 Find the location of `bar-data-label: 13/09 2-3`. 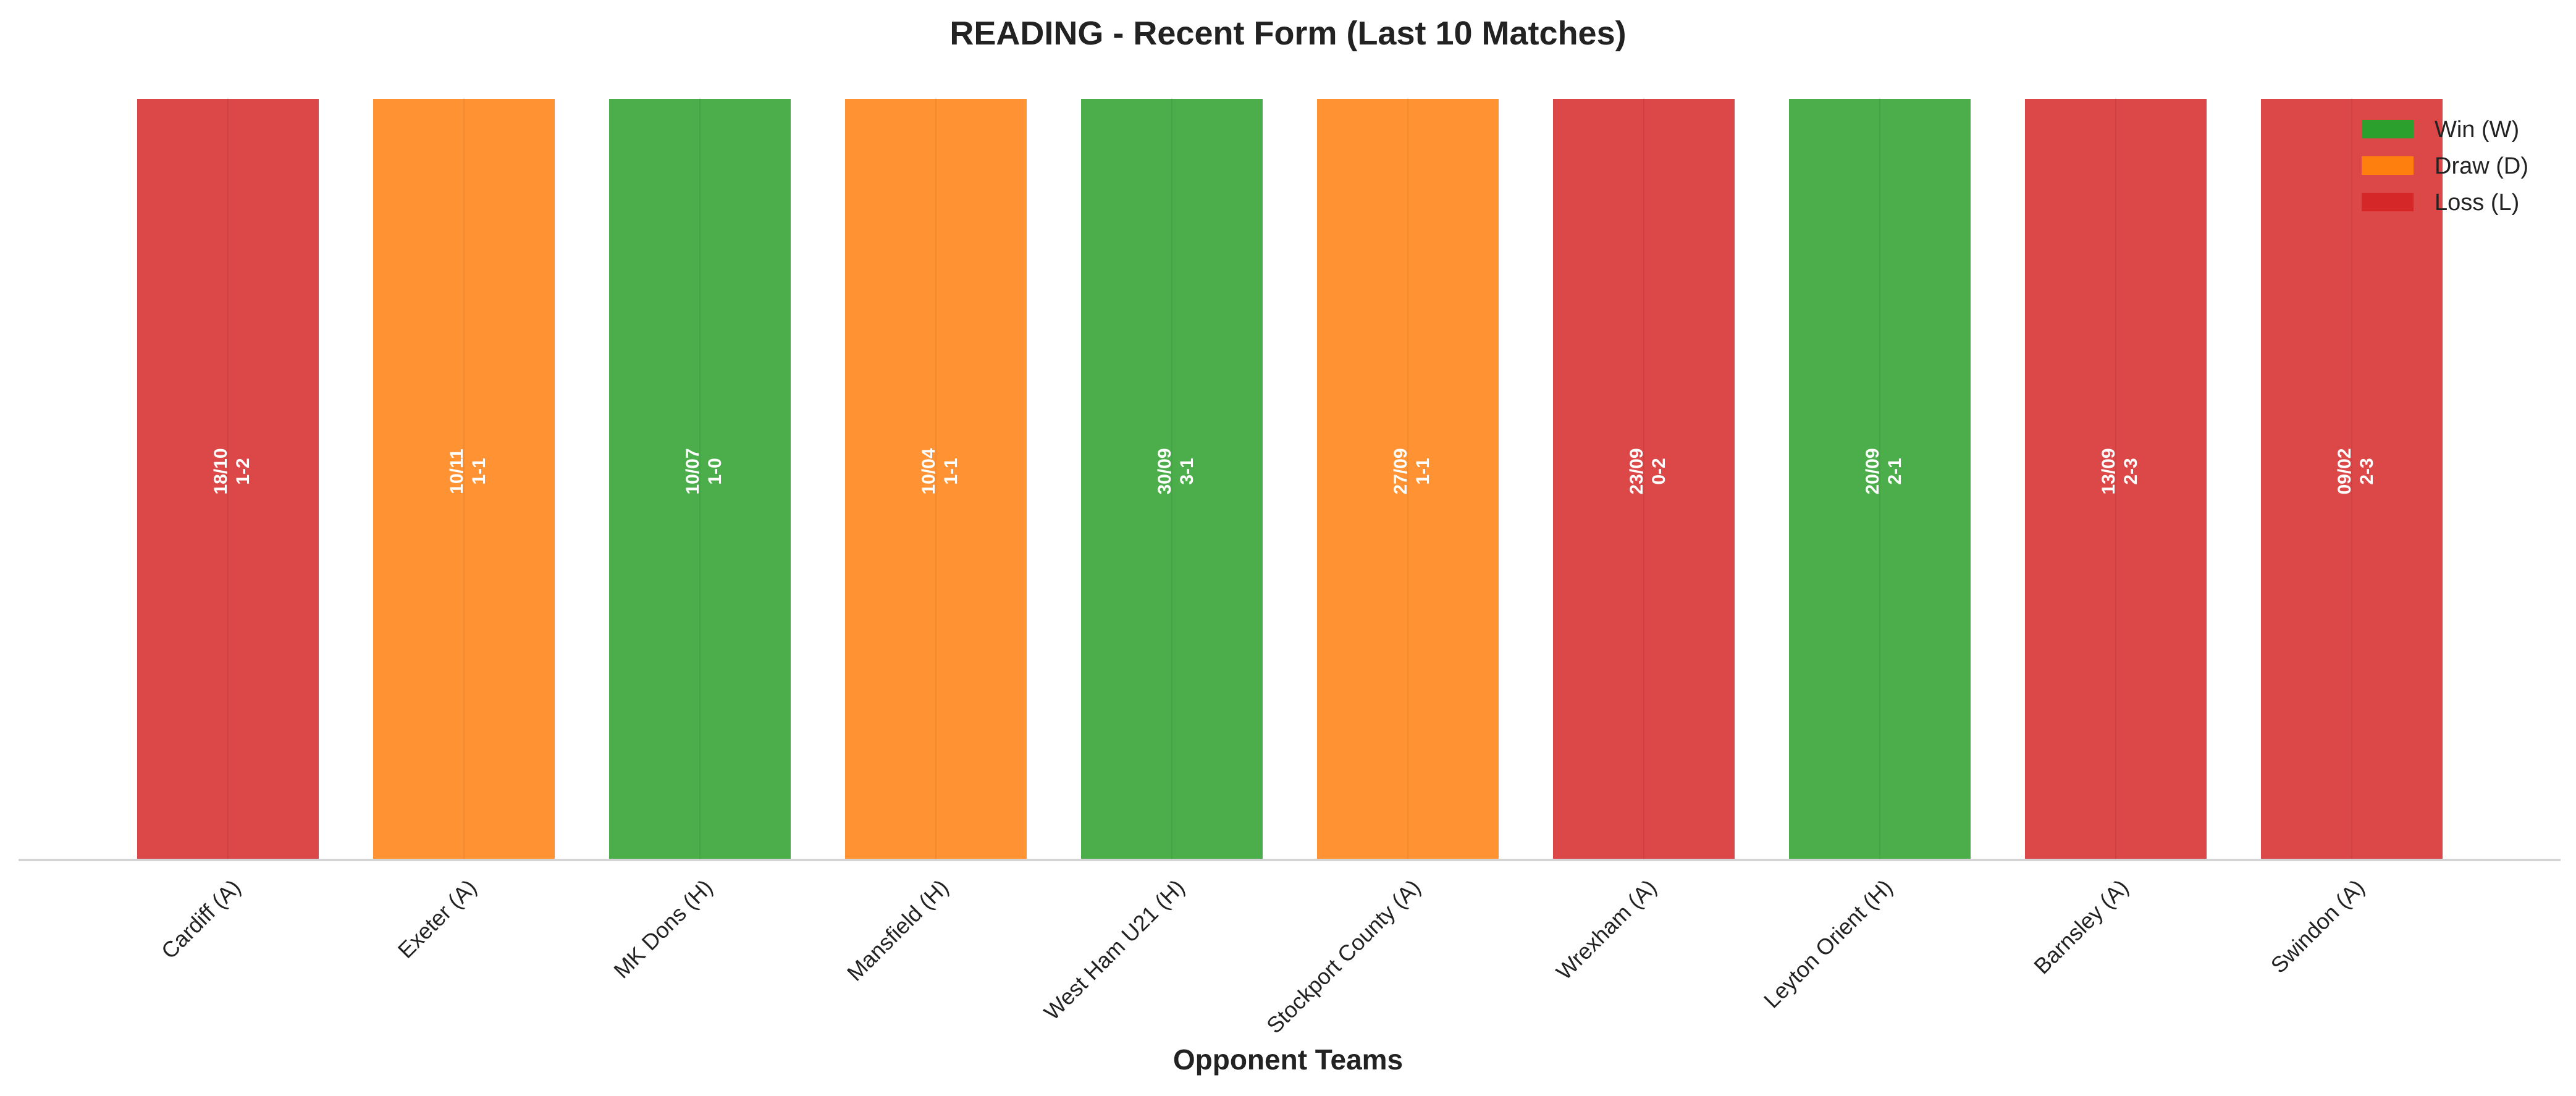

bar-data-label: 13/09 2-3 is located at coordinates (2119, 471).